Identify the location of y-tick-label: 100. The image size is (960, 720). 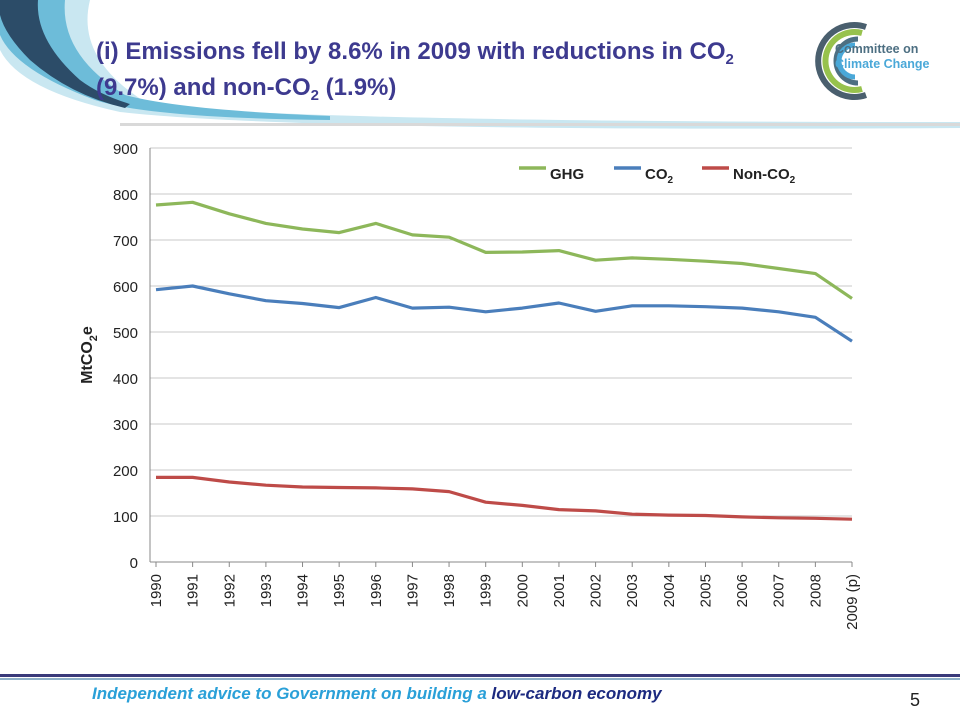
(125, 517).